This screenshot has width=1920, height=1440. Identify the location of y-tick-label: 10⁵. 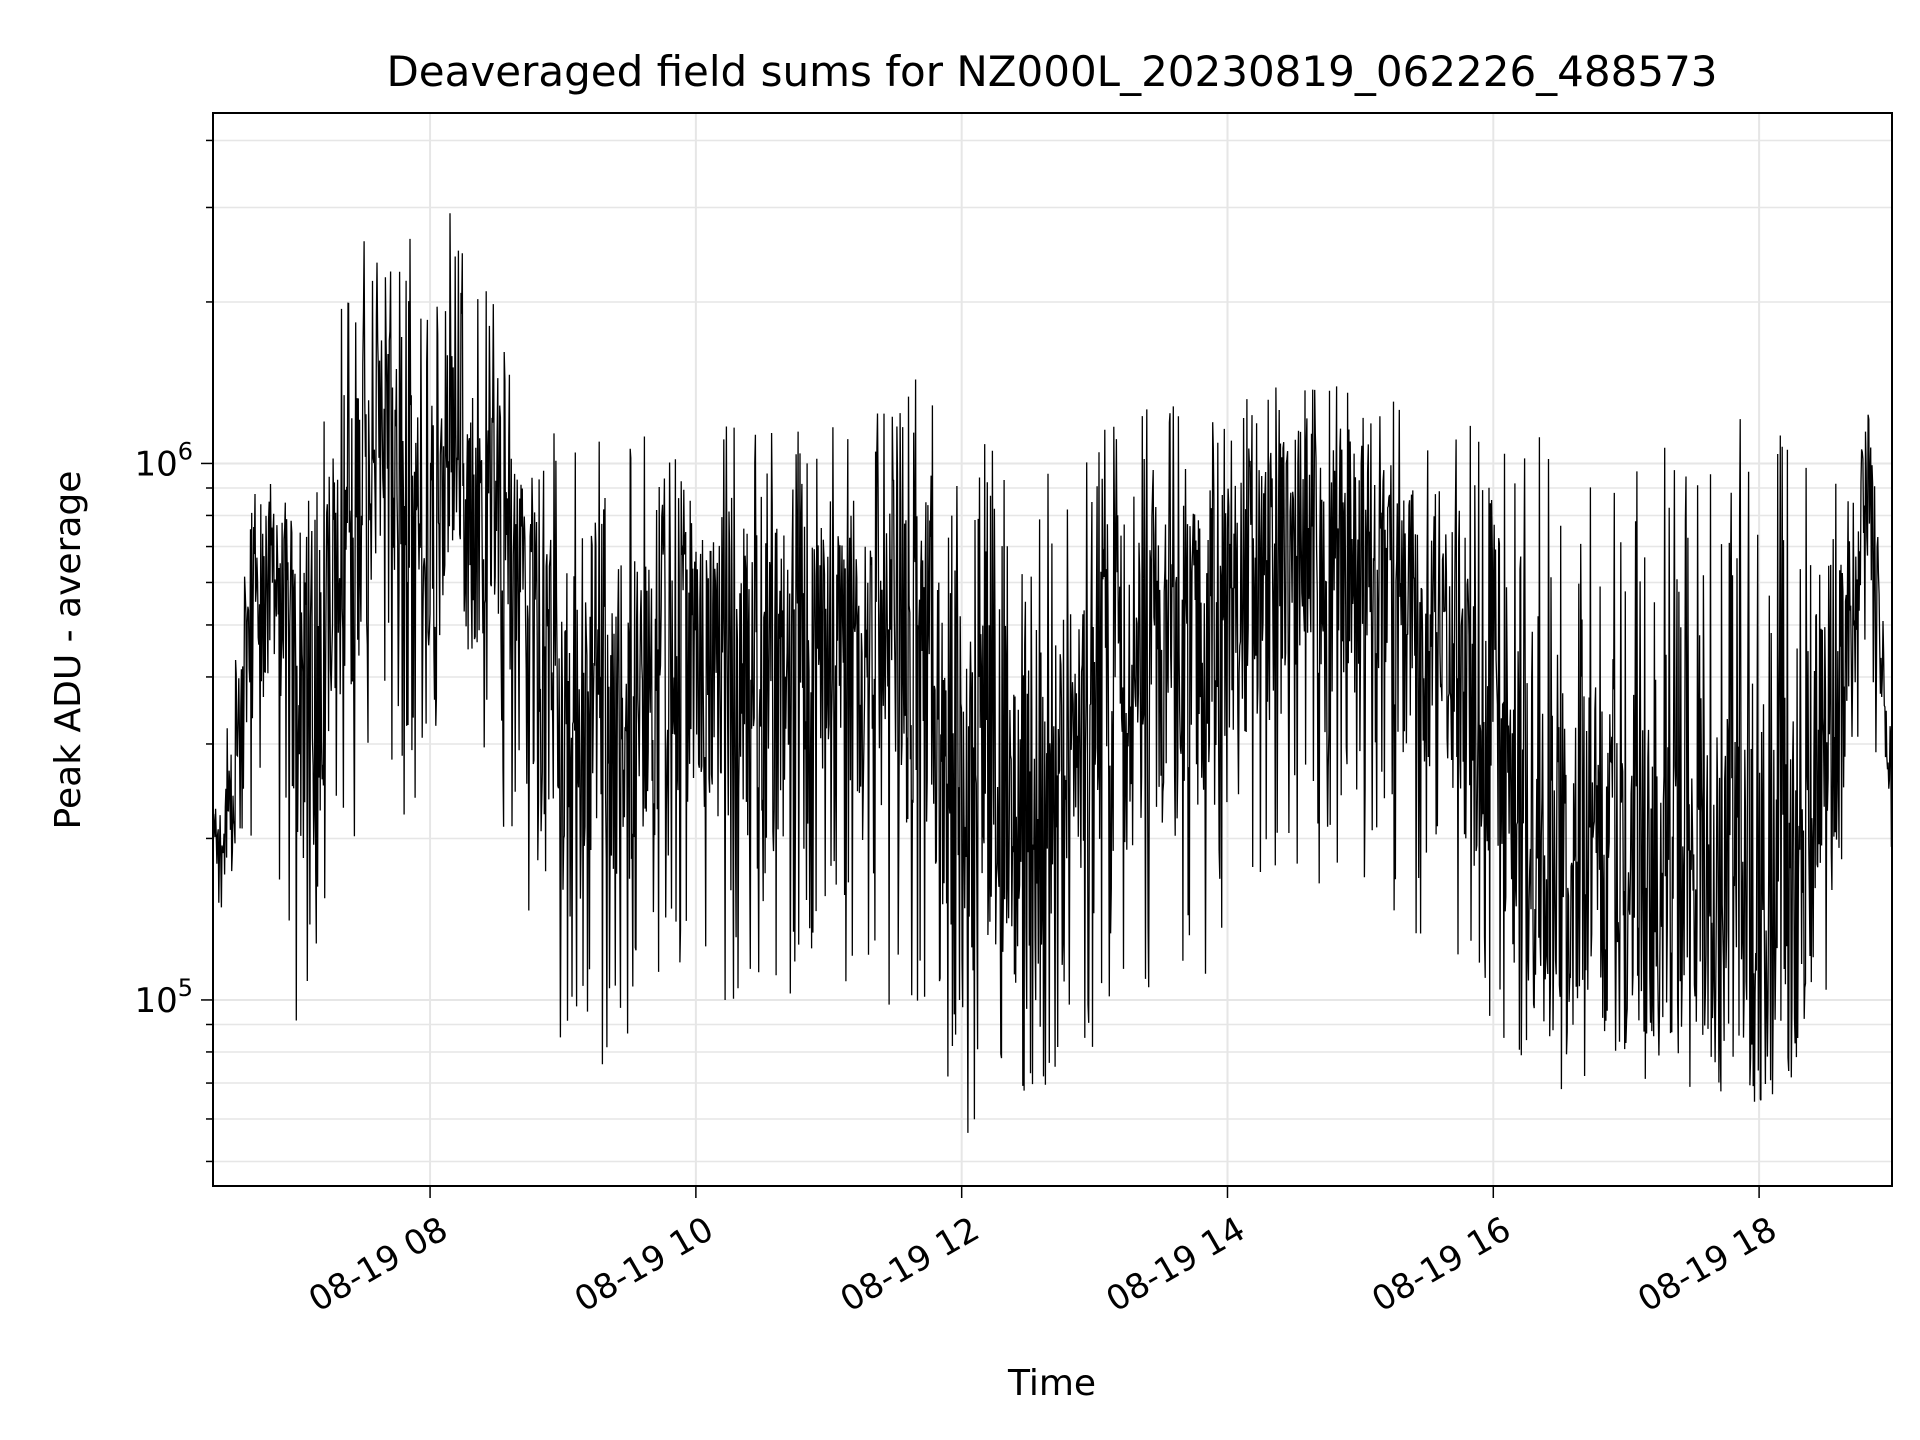
(163, 997).